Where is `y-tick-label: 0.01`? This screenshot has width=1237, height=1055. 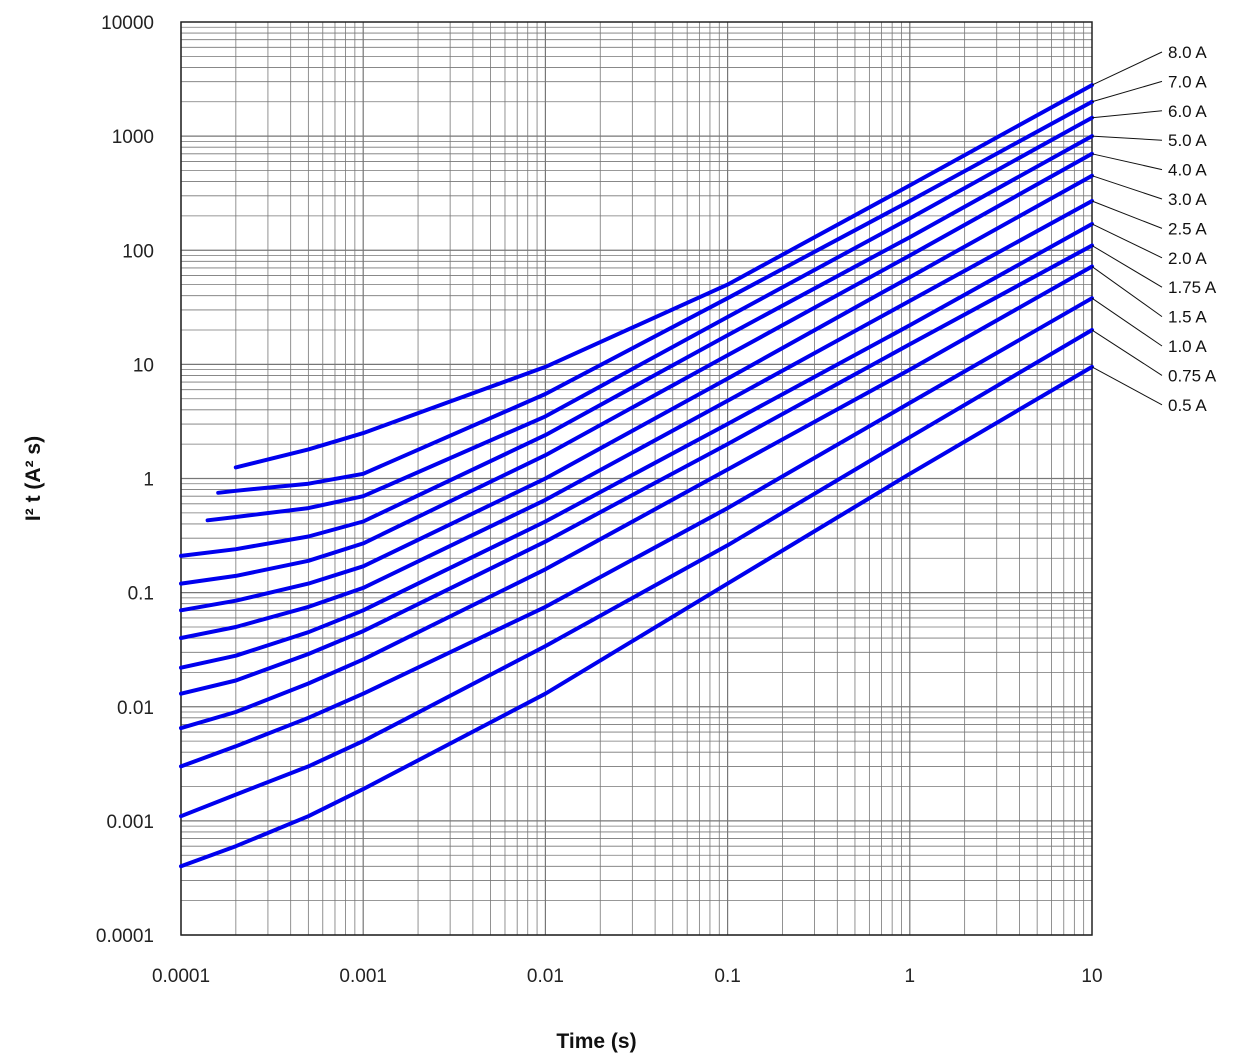
y-tick-label: 0.01 is located at coordinates (135, 708).